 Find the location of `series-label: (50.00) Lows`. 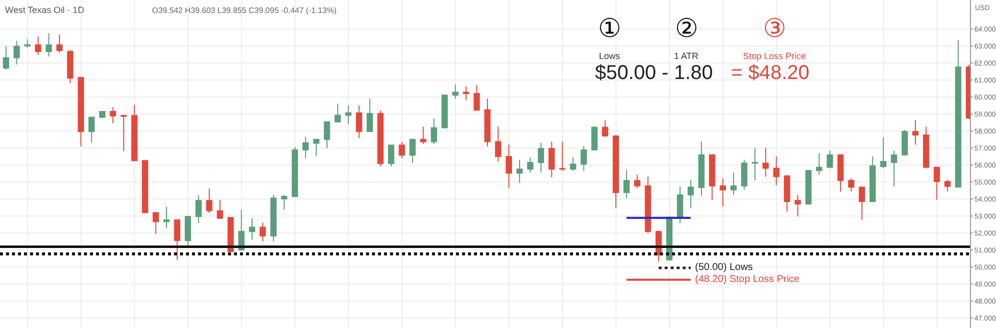

series-label: (50.00) Lows is located at coordinates (724, 267).